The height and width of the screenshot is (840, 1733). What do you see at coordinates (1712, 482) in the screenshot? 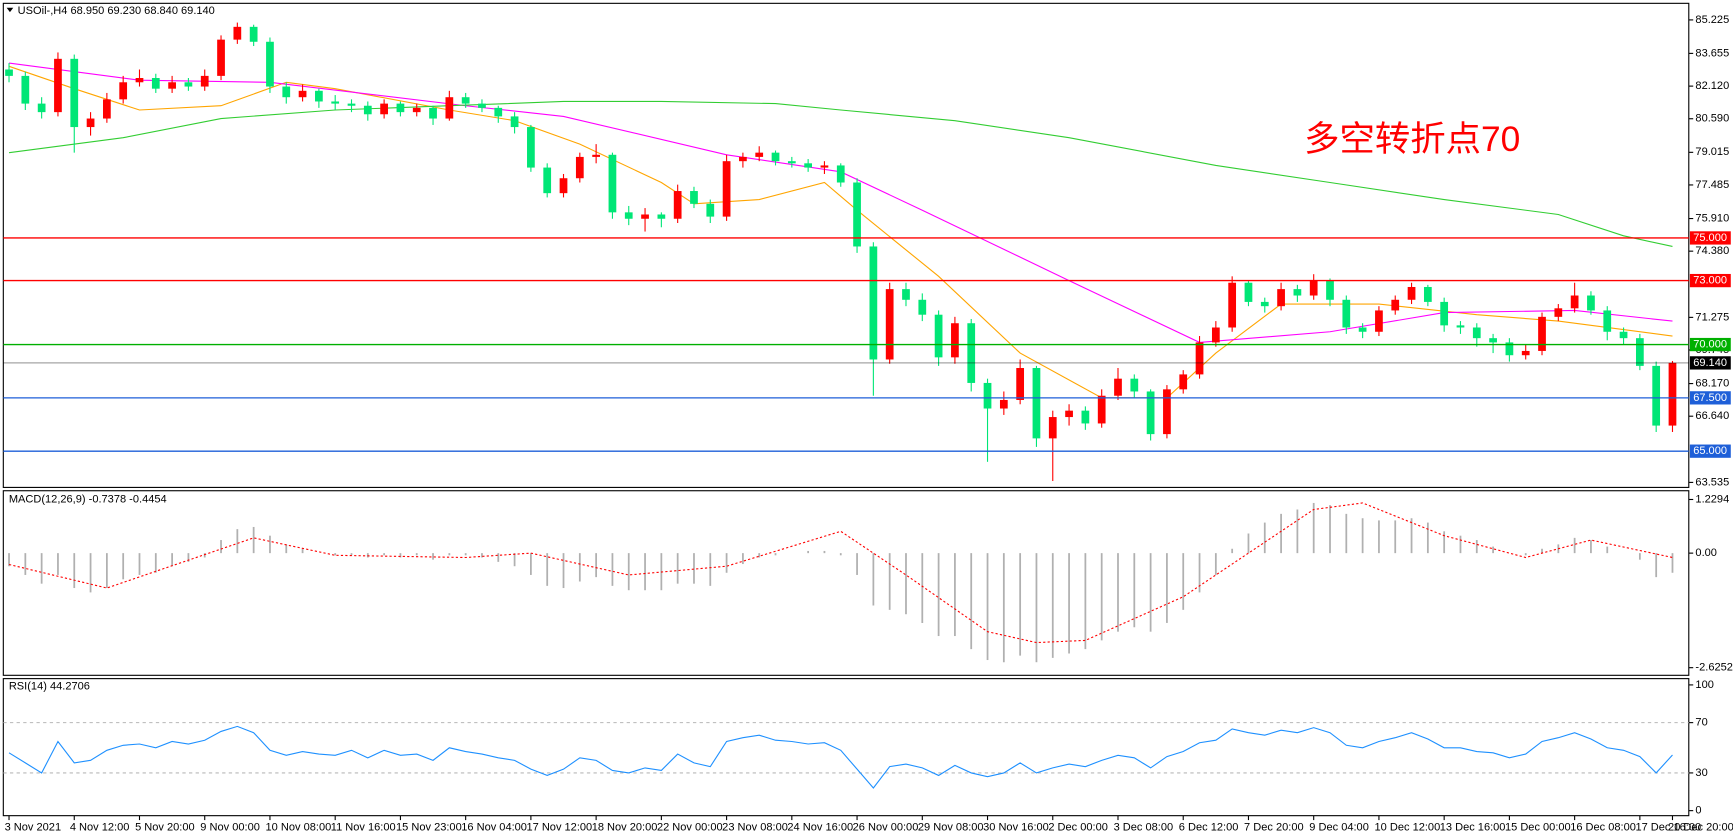
I see `y-tick-label: 63.535` at bounding box center [1712, 482].